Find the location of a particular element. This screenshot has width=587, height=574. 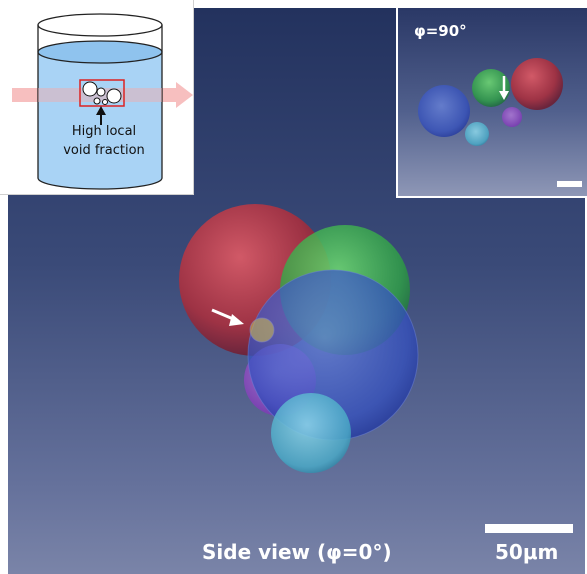

cyan-bubble-small is located at coordinates (477, 134).